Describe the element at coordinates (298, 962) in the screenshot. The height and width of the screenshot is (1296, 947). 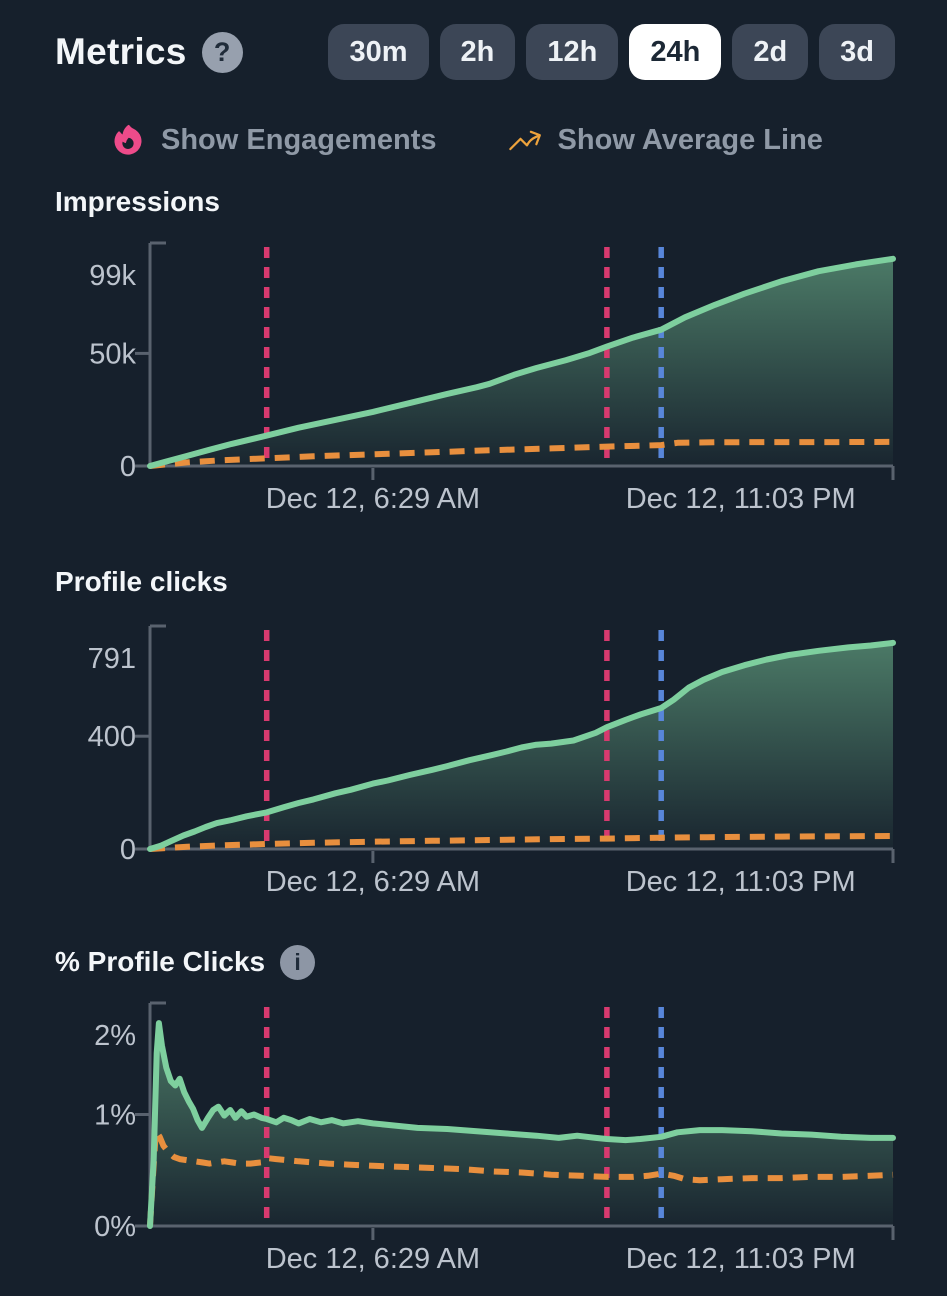
I see `info-icon: i` at that location.